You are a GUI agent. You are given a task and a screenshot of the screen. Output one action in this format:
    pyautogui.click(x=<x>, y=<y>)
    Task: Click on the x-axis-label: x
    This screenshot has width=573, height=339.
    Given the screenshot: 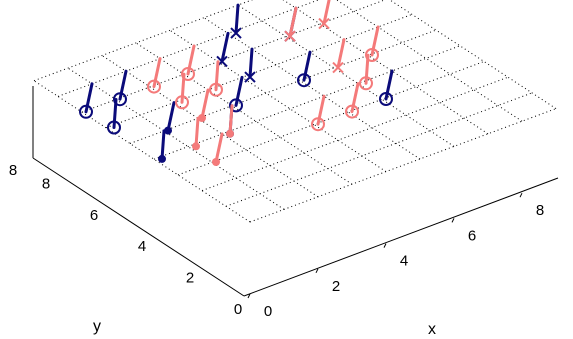 What is the action you would take?
    pyautogui.click(x=432, y=329)
    